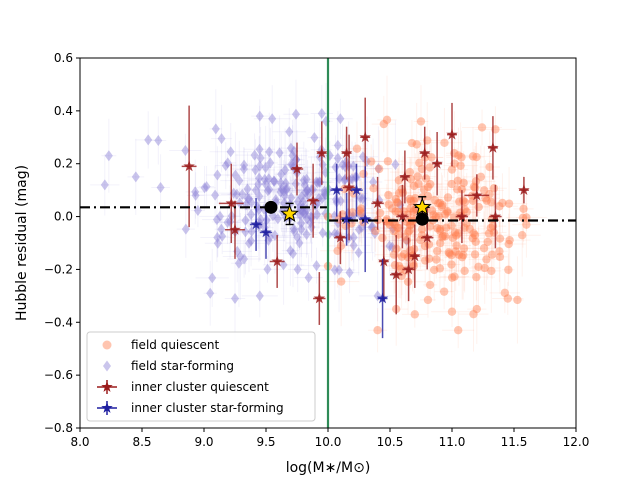 This screenshot has height=480, width=640. I want to click on inner-star-forming-point, so click(356, 189).